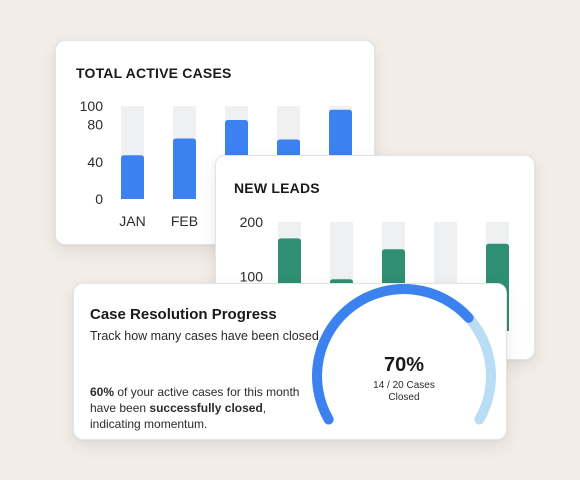 The width and height of the screenshot is (580, 480). I want to click on progress-gauge, so click(404, 354).